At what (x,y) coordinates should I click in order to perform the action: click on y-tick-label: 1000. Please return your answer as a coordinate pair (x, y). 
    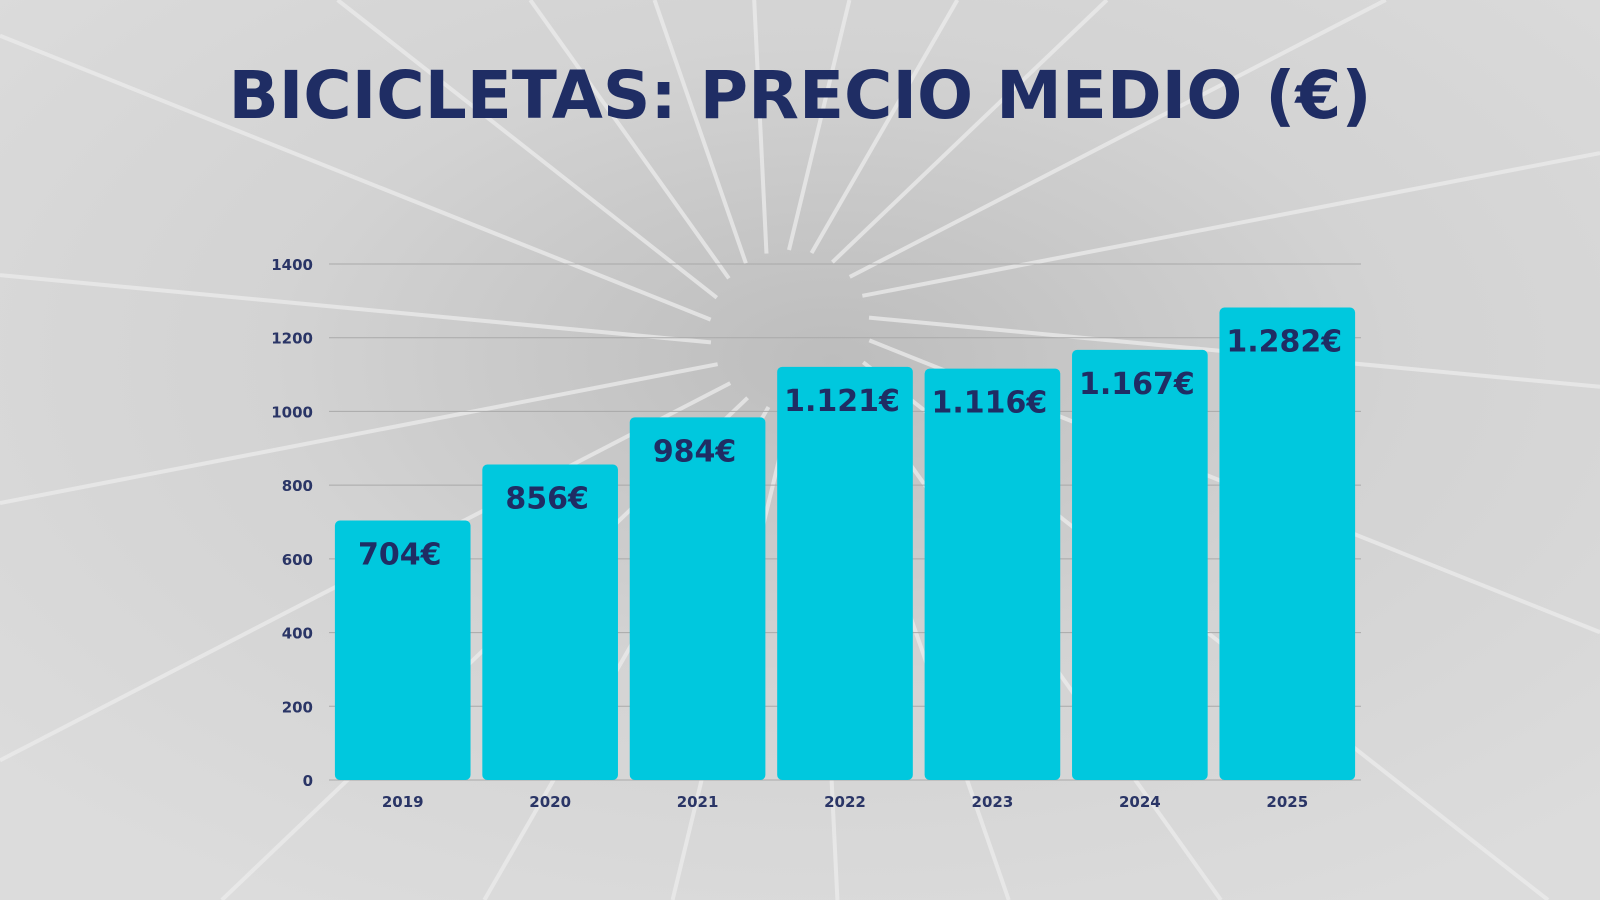
    Looking at the image, I should click on (292, 412).